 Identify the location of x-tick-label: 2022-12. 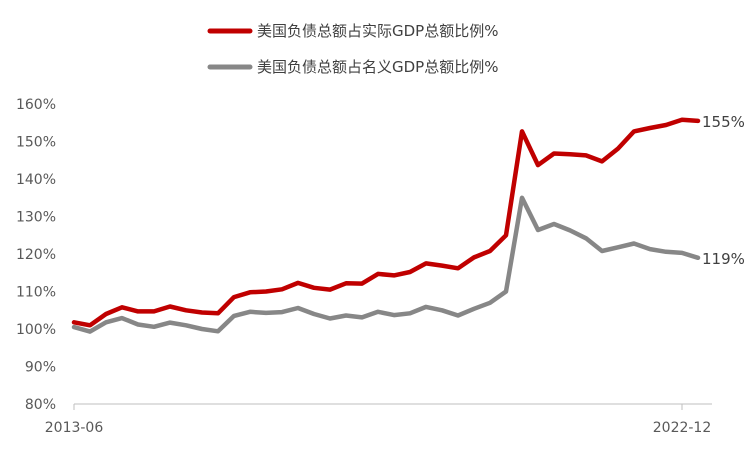
(682, 428).